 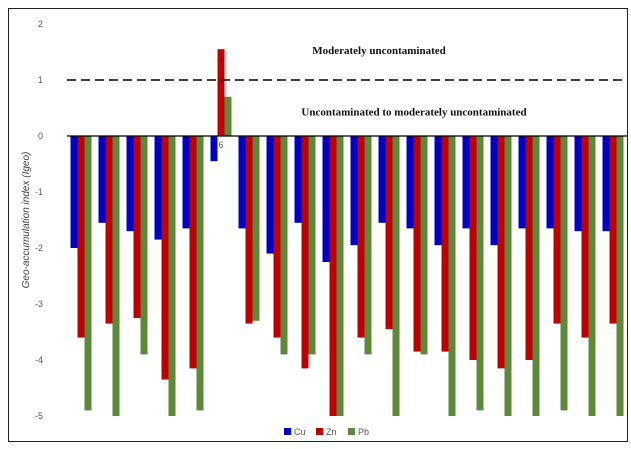 What do you see at coordinates (363, 432) in the screenshot?
I see `legend-label-pb: Pb` at bounding box center [363, 432].